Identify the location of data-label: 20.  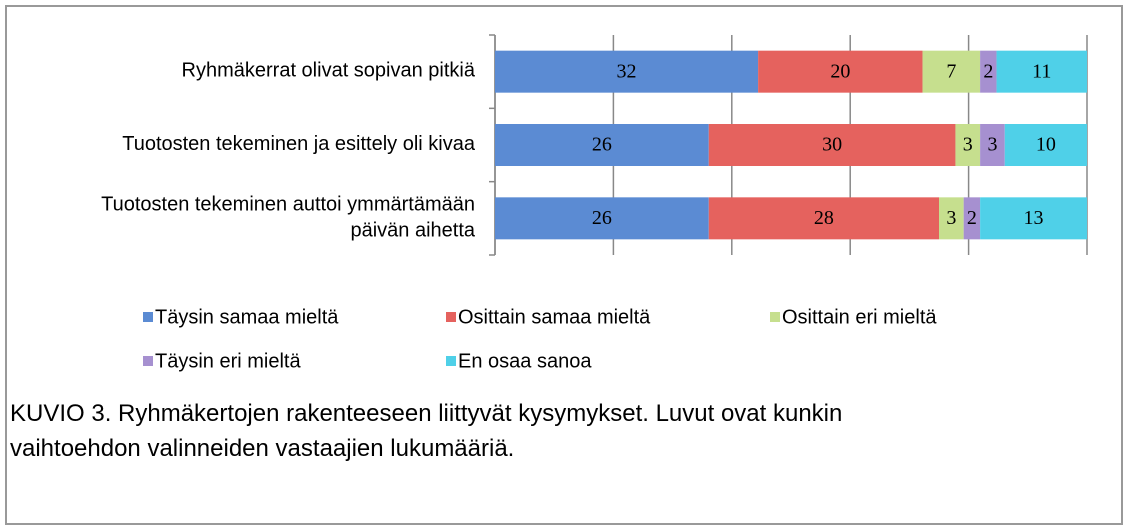
(840, 71).